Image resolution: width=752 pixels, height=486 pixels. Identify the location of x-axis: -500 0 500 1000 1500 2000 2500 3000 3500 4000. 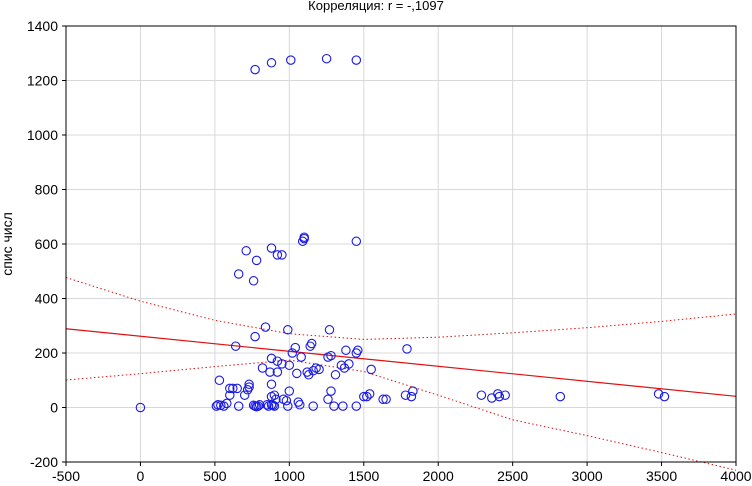
(402, 473).